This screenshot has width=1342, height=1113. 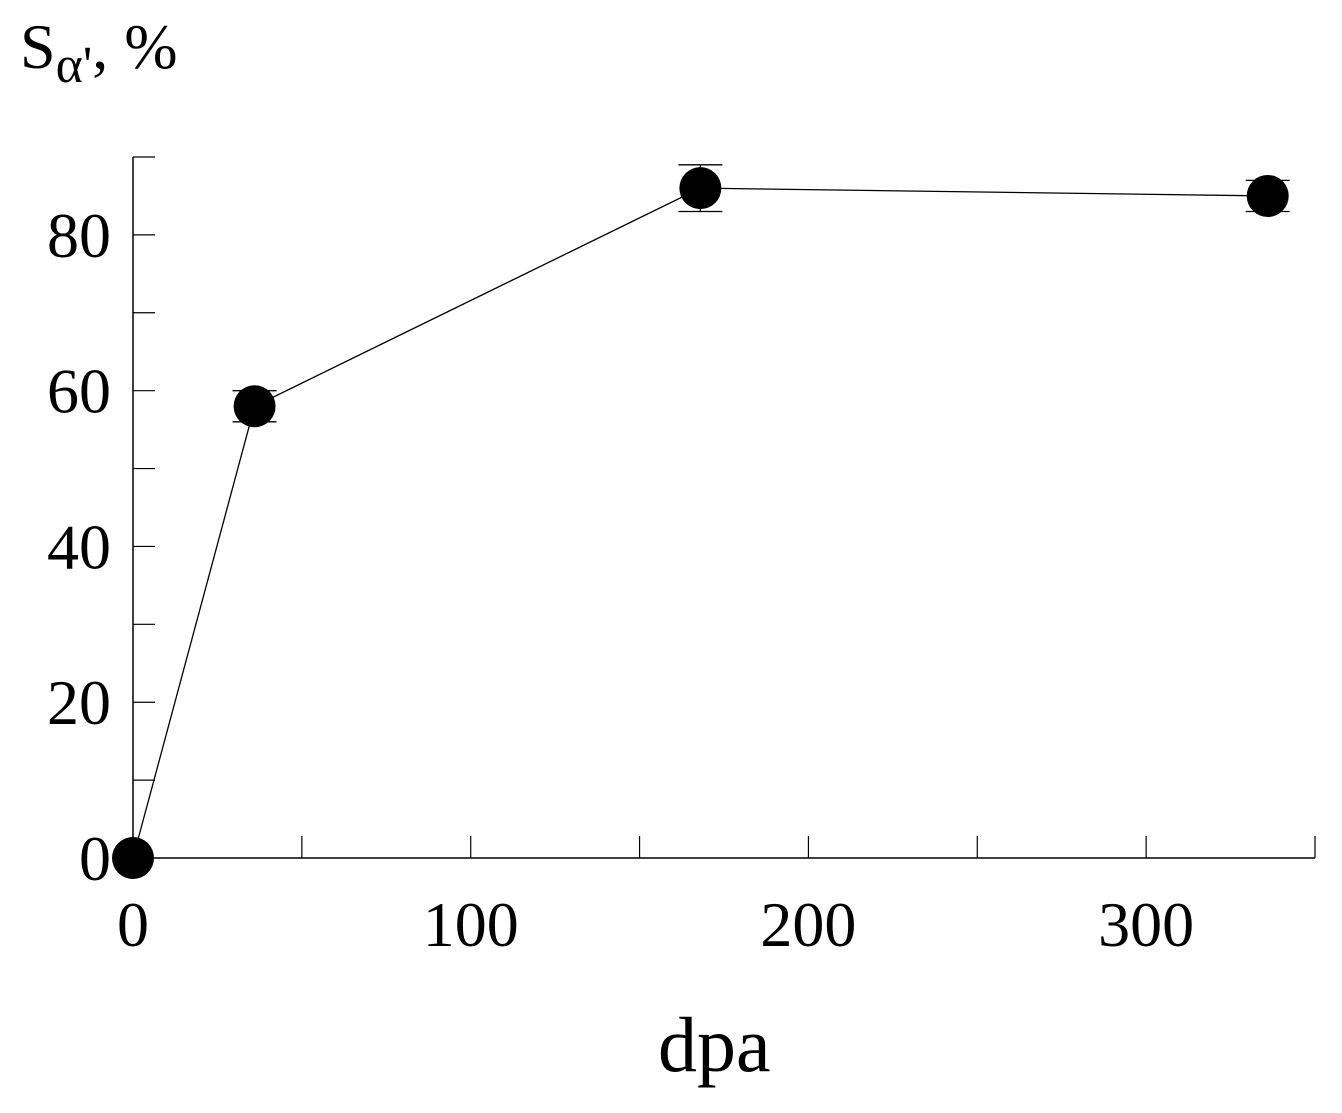 What do you see at coordinates (79, 702) in the screenshot?
I see `y-tick-label: 20` at bounding box center [79, 702].